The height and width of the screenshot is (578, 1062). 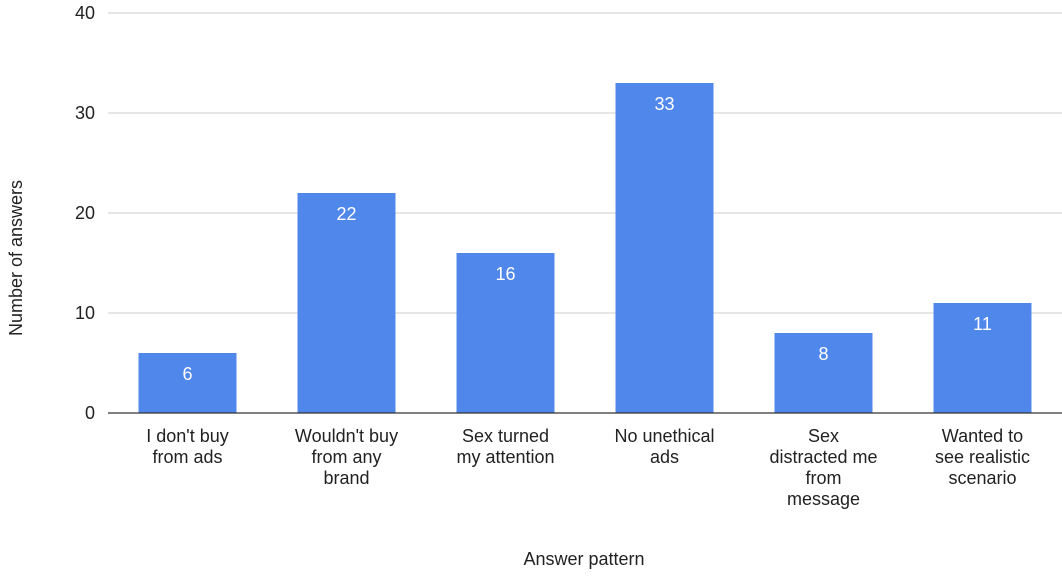 What do you see at coordinates (982, 324) in the screenshot?
I see `data-label: 11` at bounding box center [982, 324].